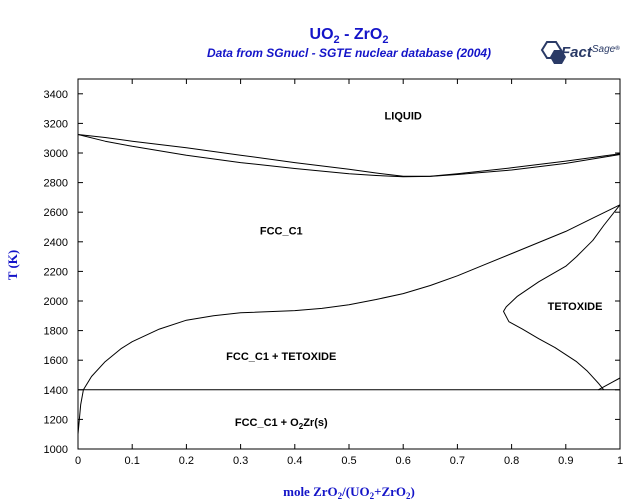 The height and width of the screenshot is (504, 640). I want to click on y-tick-label: 2600, so click(56, 213).